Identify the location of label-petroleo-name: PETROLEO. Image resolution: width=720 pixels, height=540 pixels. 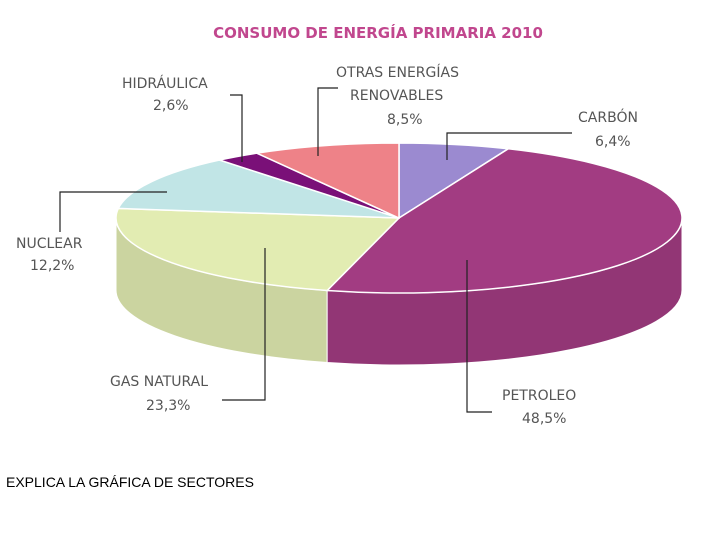
(539, 396).